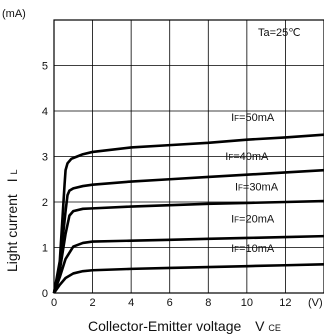 The image size is (324, 336). I want to click on x-tick-label: 2, so click(93, 303).